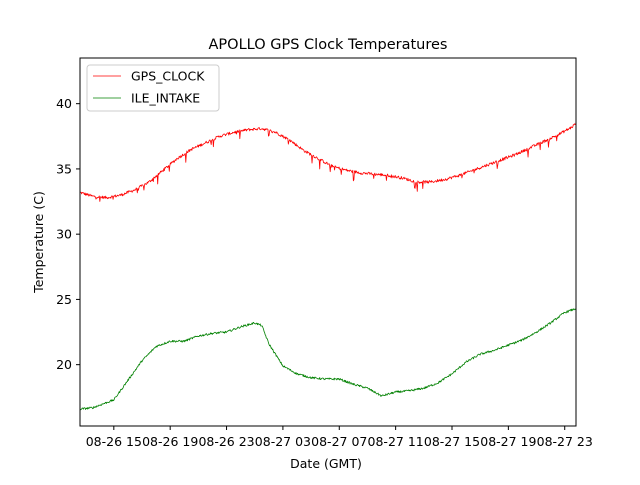  Describe the element at coordinates (326, 463) in the screenshot. I see `x-axis-label: Date (GMT)` at that location.